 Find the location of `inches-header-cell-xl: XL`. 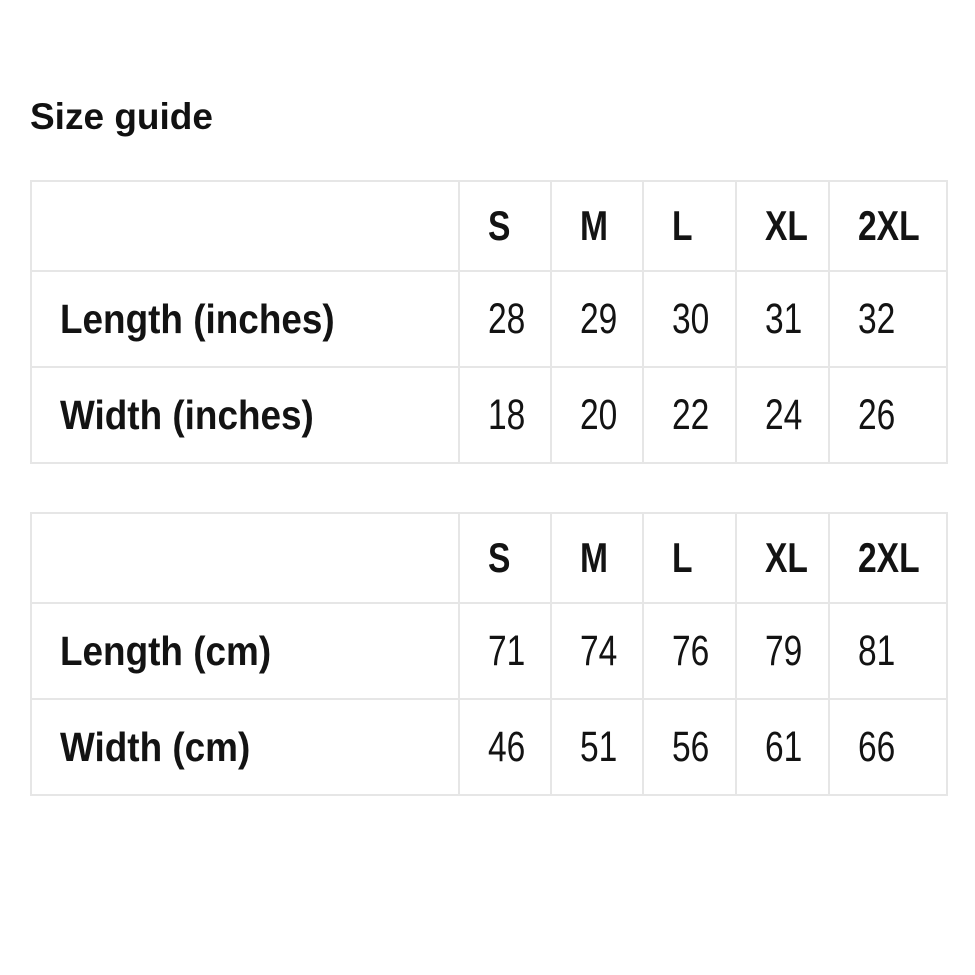

inches-header-cell-xl: XL is located at coordinates (782, 226).